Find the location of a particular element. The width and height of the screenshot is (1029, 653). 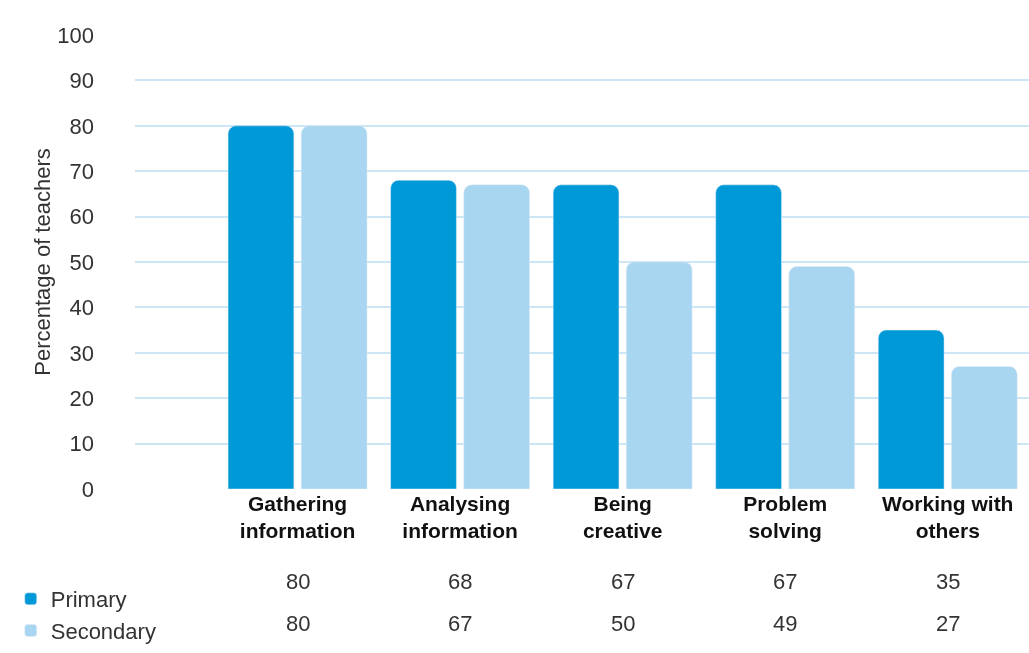

y-tick-label: 20 is located at coordinates (81, 398).